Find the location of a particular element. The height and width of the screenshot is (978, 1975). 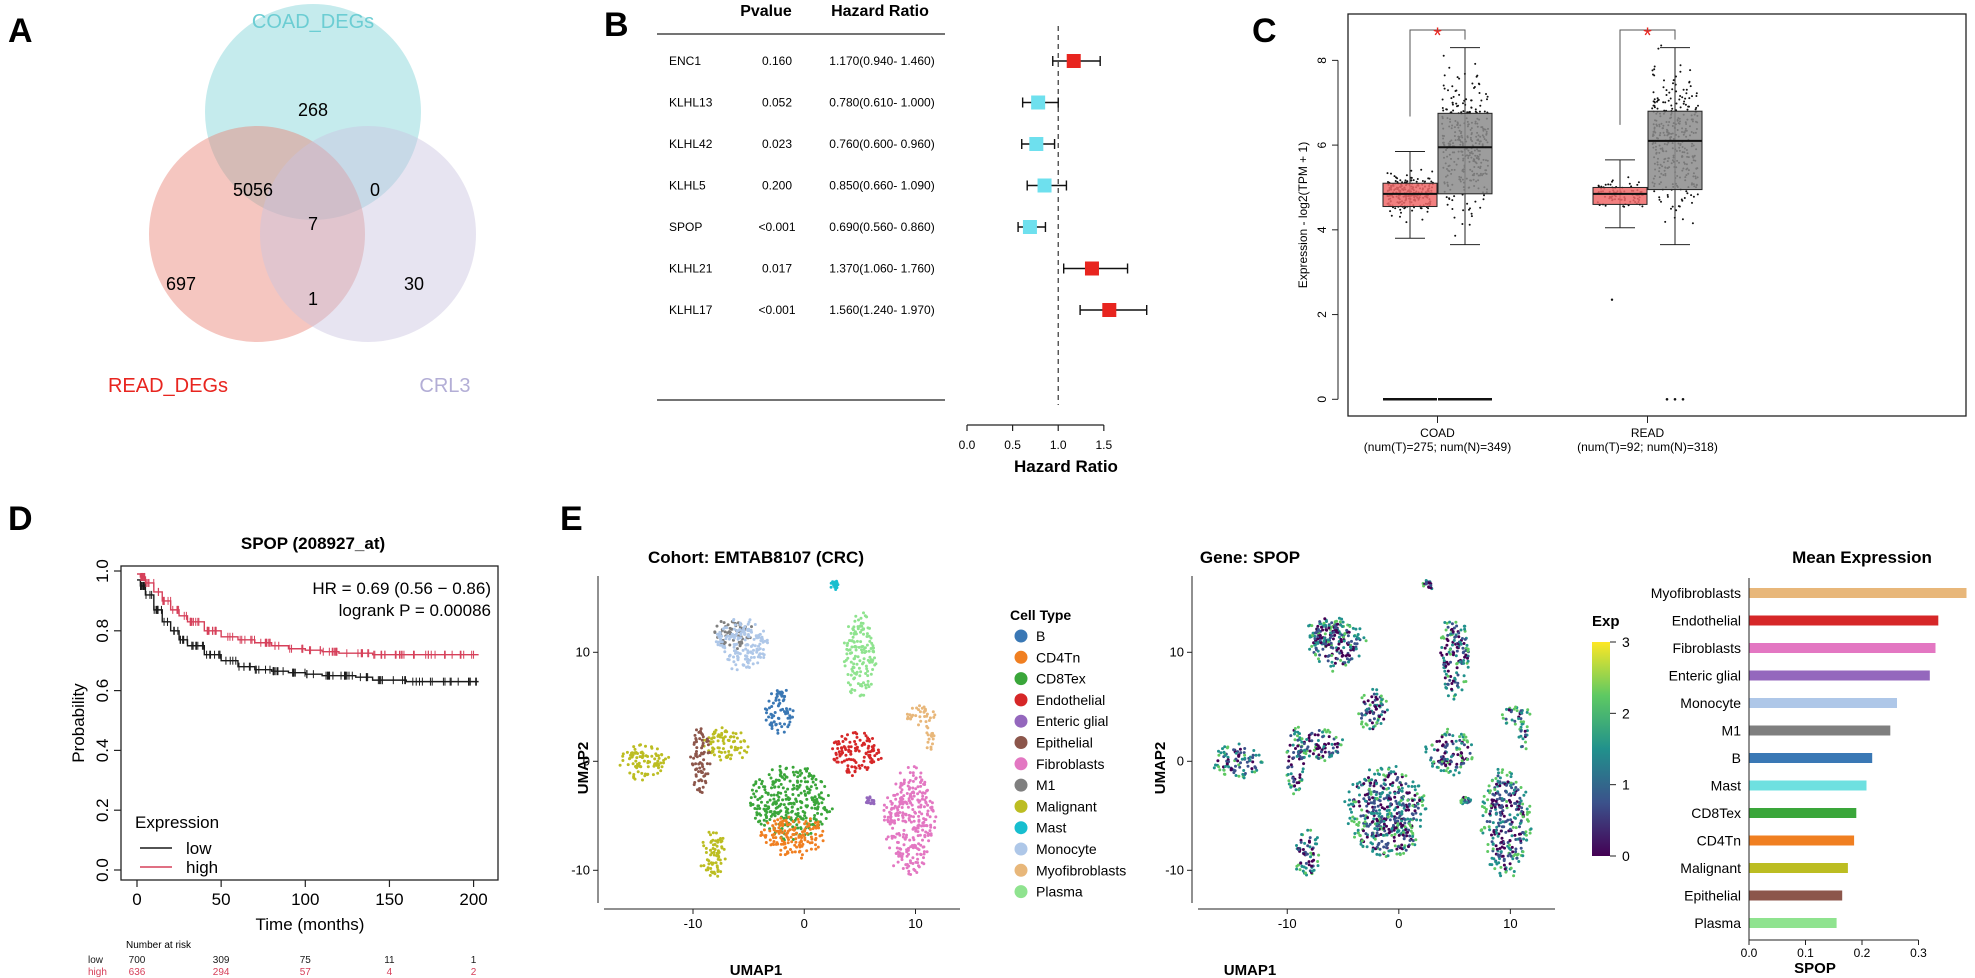

legend-swatch is located at coordinates (1021, 806).